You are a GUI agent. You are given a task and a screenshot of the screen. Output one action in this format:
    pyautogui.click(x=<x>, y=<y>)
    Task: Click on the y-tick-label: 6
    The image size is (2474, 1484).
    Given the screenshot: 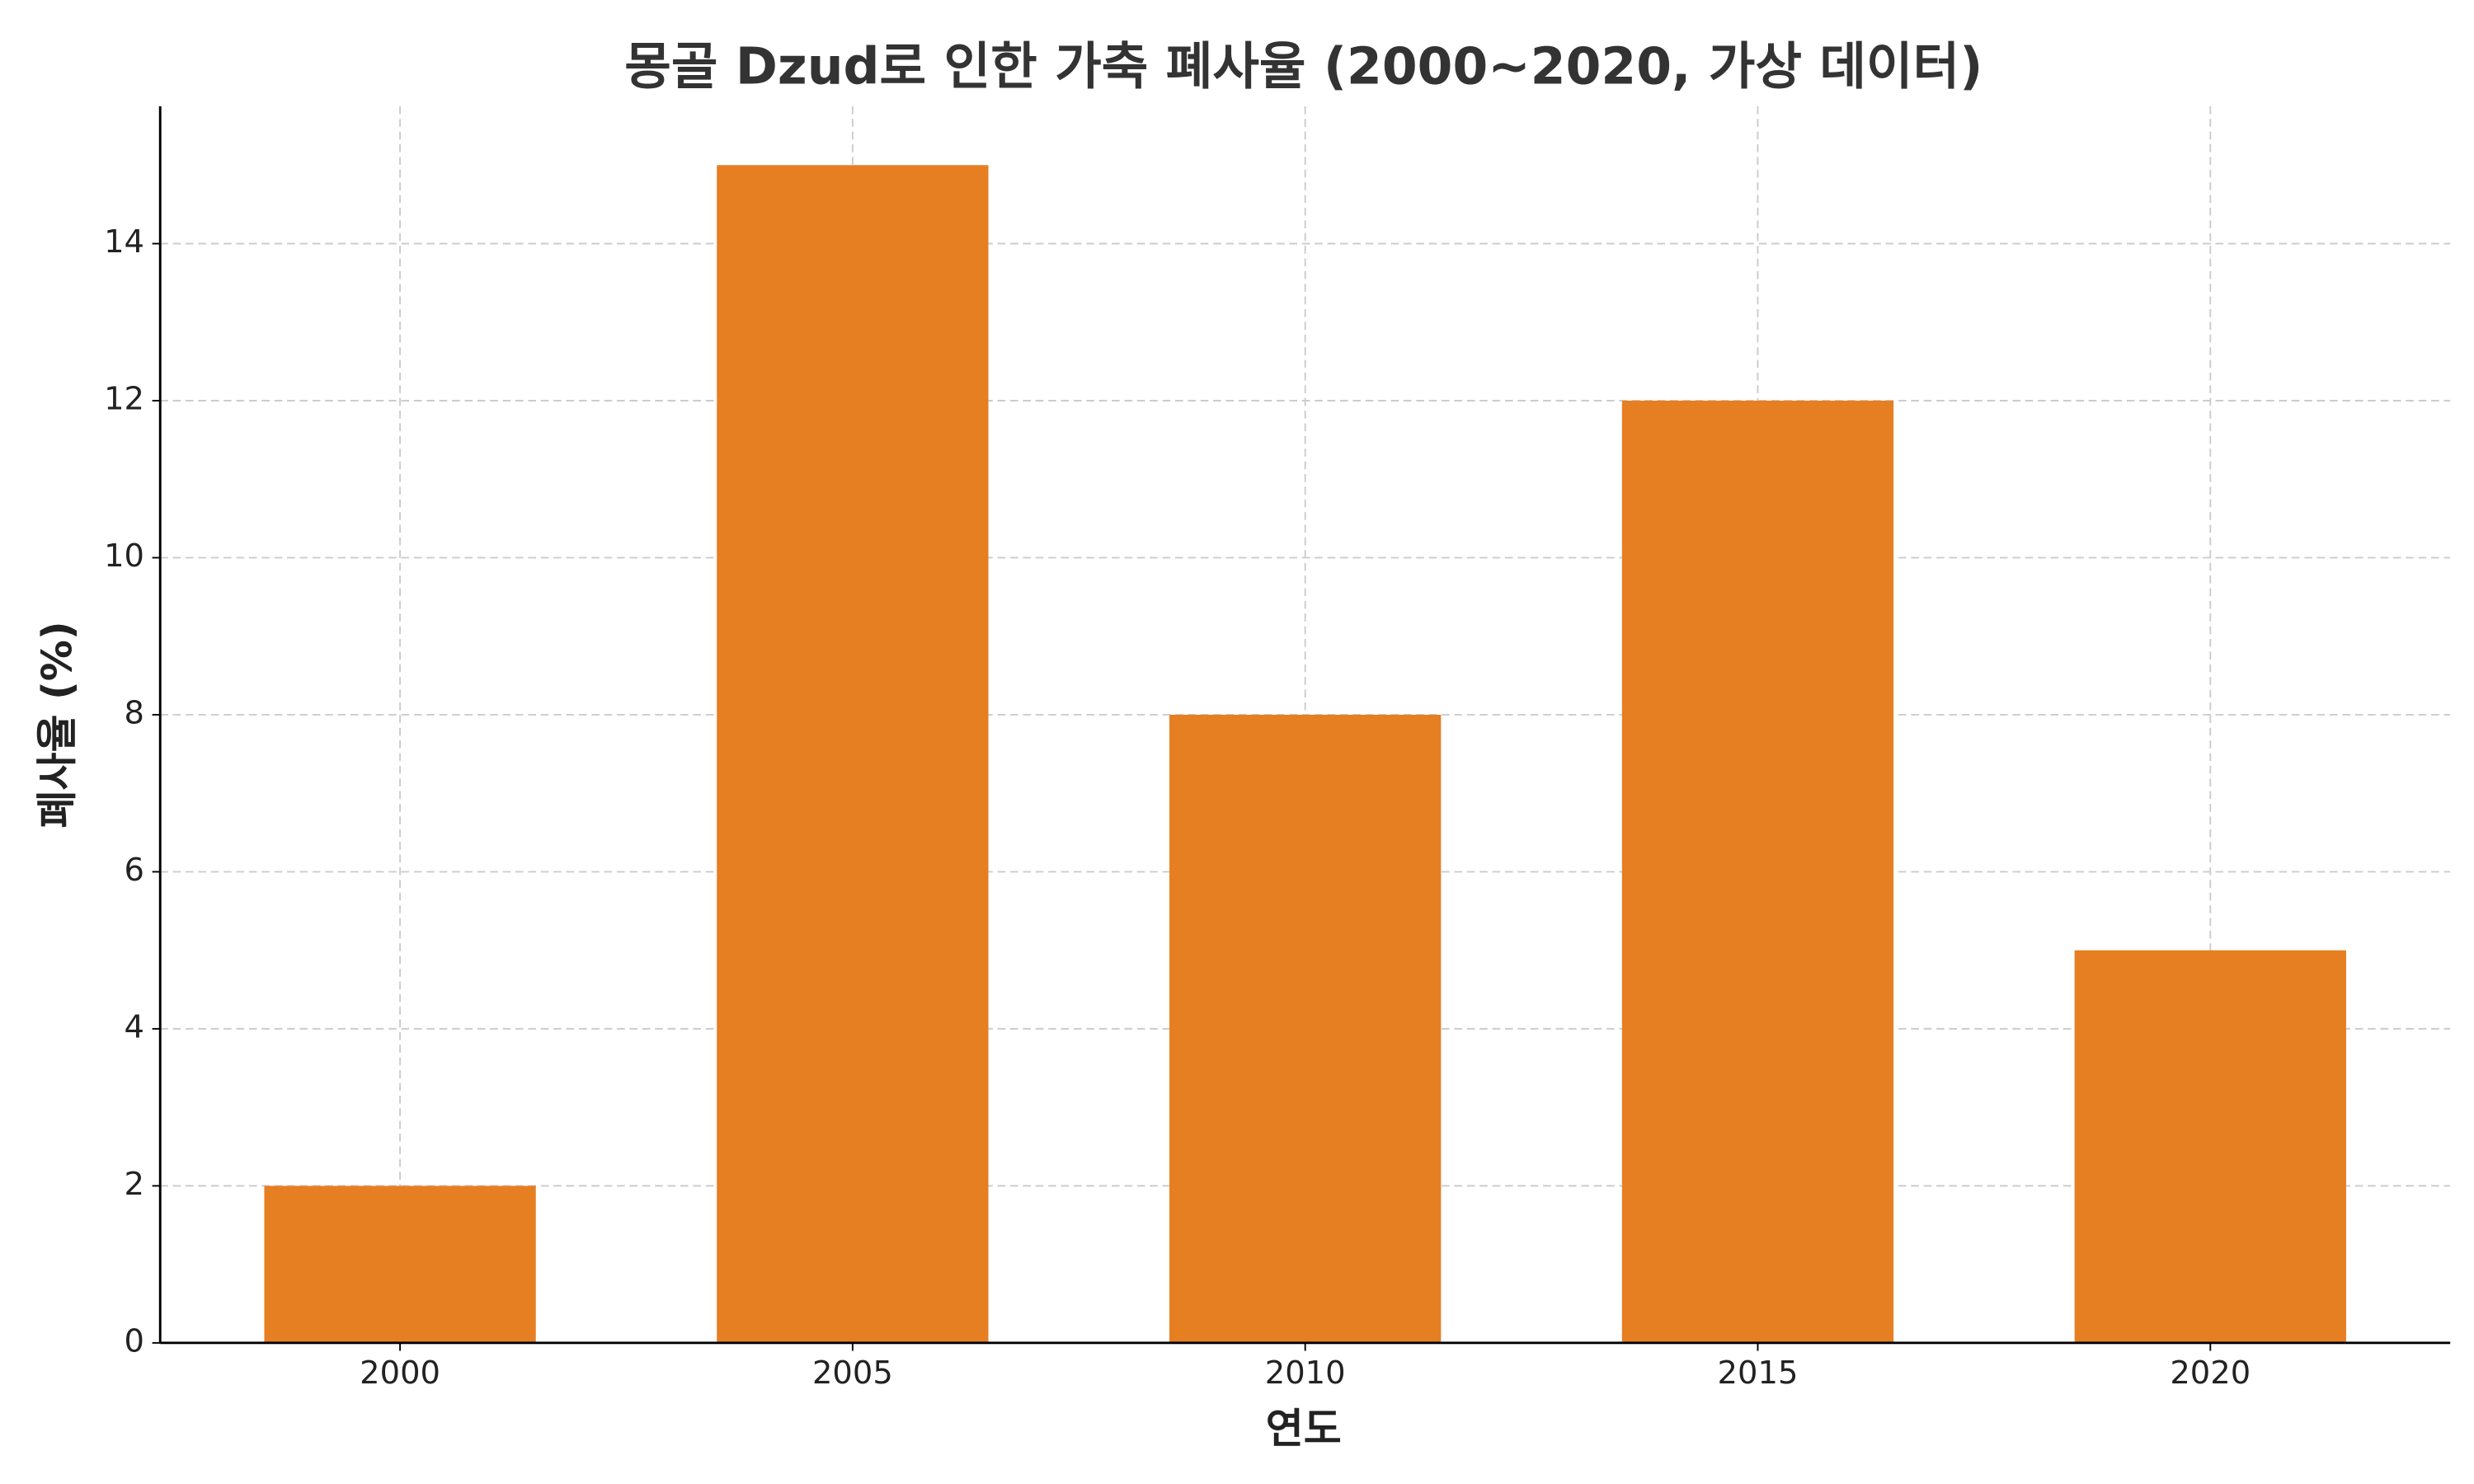 What is the action you would take?
    pyautogui.click(x=134, y=870)
    